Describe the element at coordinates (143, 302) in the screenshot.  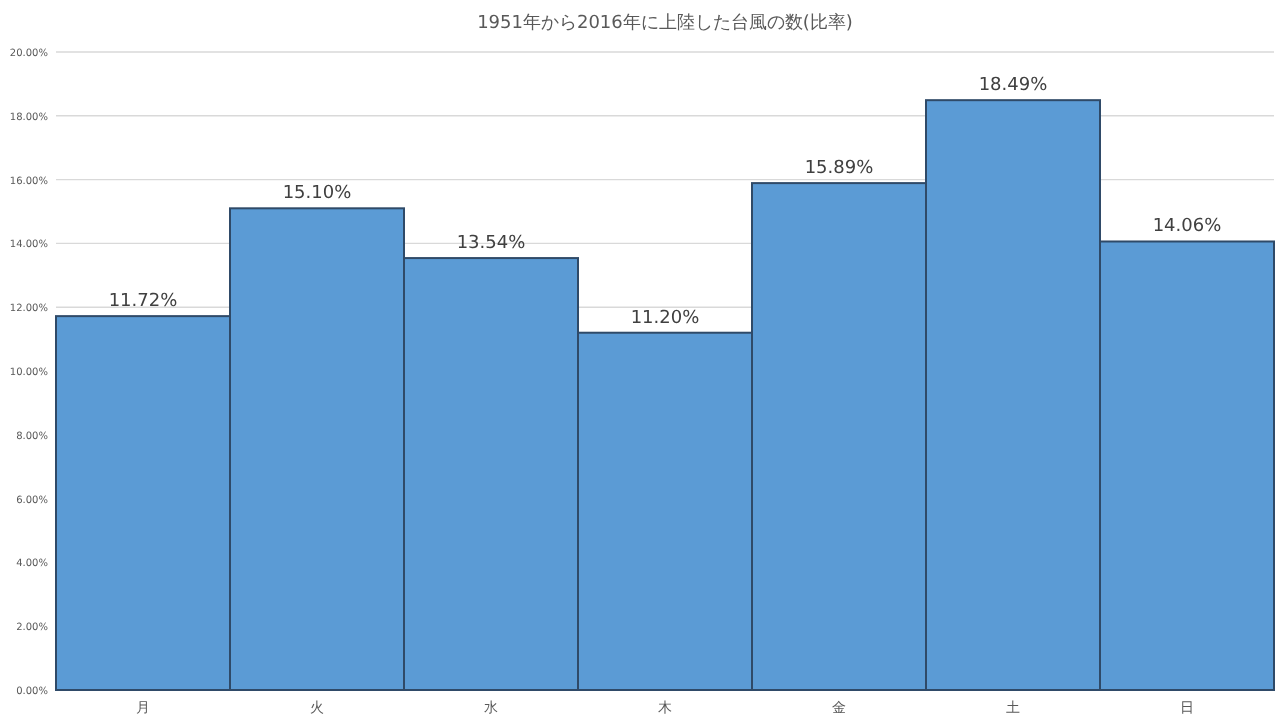
I see `data-label: 11.72%` at that location.